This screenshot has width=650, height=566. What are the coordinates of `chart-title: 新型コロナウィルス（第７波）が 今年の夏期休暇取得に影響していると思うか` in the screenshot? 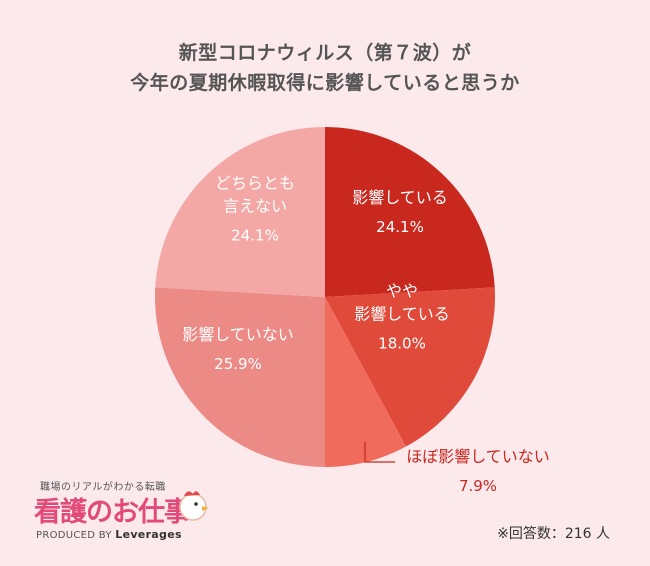 It's located at (325, 68).